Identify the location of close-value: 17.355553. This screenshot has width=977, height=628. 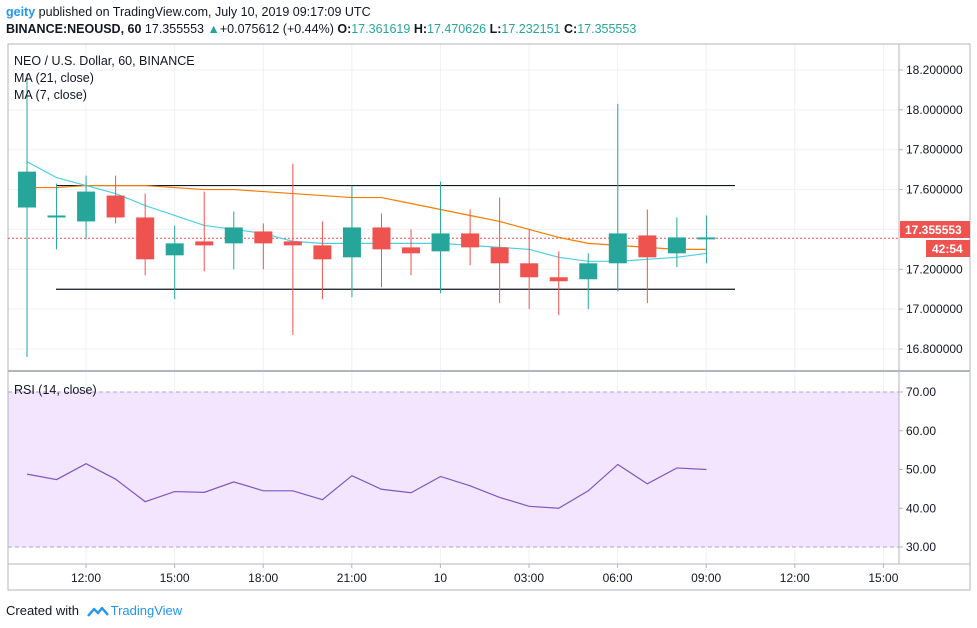
(607, 29).